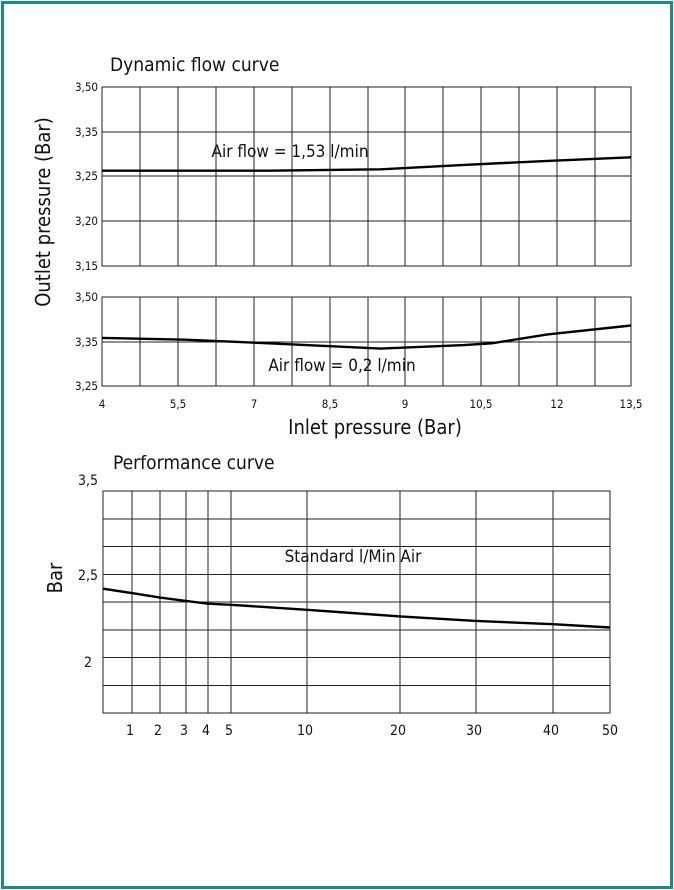  What do you see at coordinates (371, 404) in the screenshot?
I see `dynamic-flow-x-ticks: 4 5,5 7 8,5 9 10,5 12 13,5` at bounding box center [371, 404].